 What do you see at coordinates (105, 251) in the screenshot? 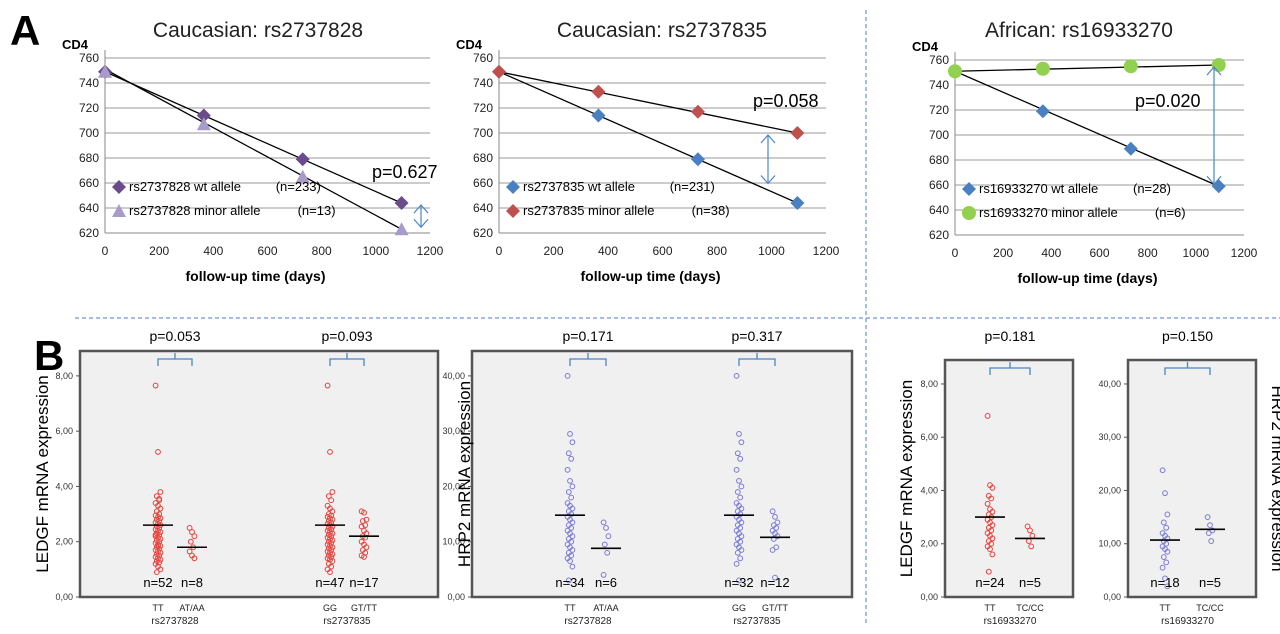
I see `x-tick-label: 0` at bounding box center [105, 251].